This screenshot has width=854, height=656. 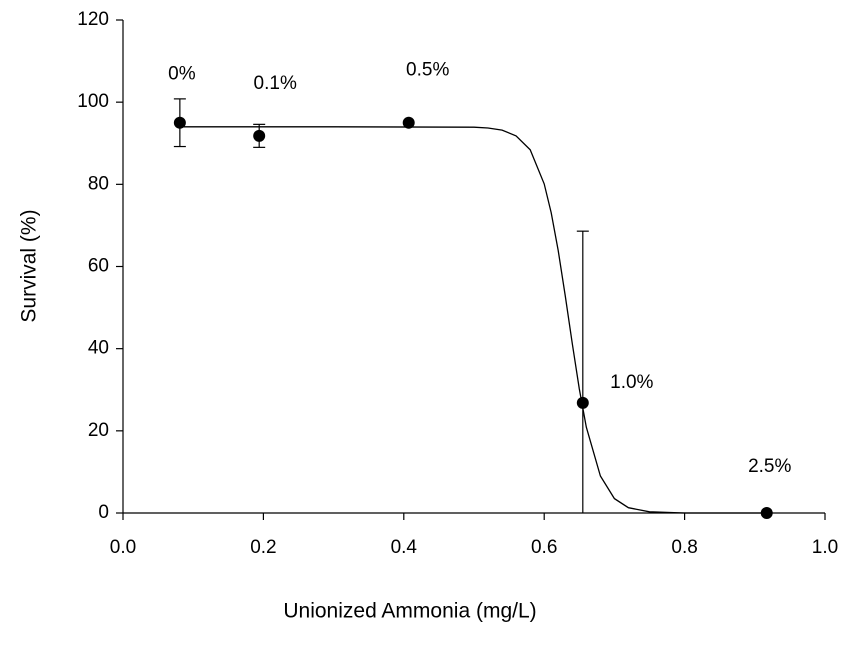 What do you see at coordinates (769, 466) in the screenshot?
I see `point-label: 2.5%` at bounding box center [769, 466].